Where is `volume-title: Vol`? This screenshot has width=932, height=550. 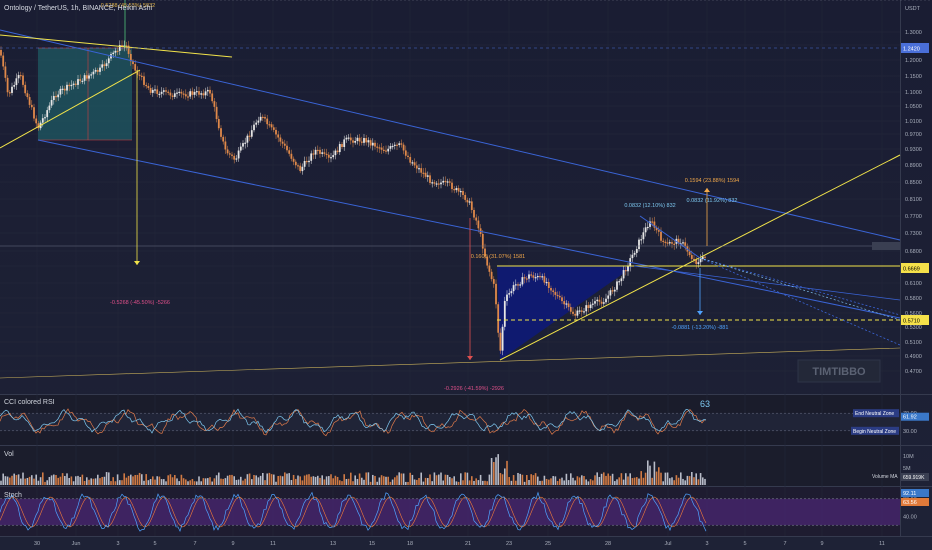 volume-title: Vol is located at coordinates (9, 454).